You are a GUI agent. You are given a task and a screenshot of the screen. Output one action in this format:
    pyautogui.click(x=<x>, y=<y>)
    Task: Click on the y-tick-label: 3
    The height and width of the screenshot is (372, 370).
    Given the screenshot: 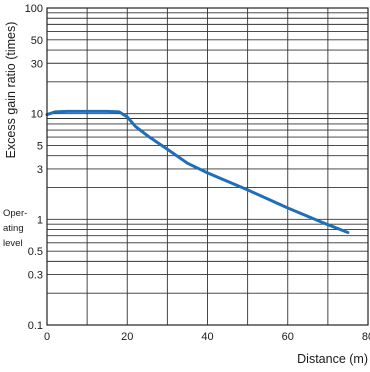 What is the action you would take?
    pyautogui.click(x=40, y=170)
    